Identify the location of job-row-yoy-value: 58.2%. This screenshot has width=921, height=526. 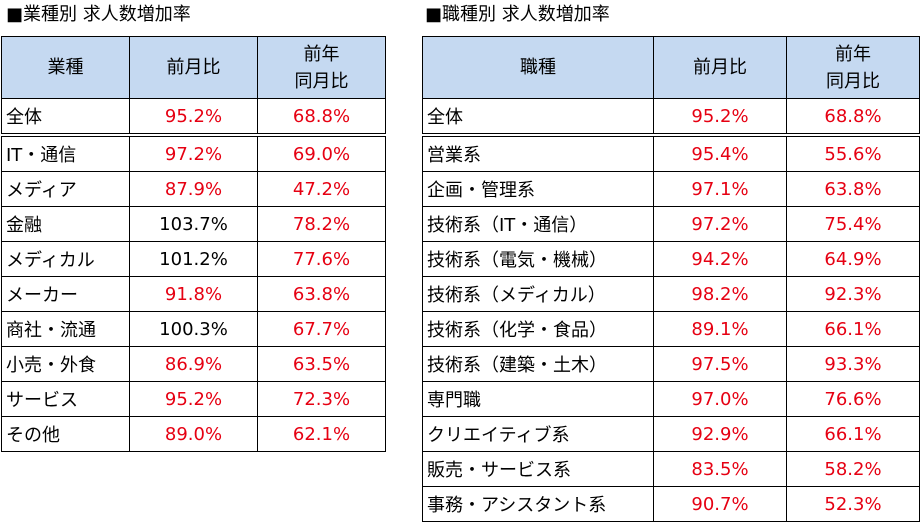
(853, 469).